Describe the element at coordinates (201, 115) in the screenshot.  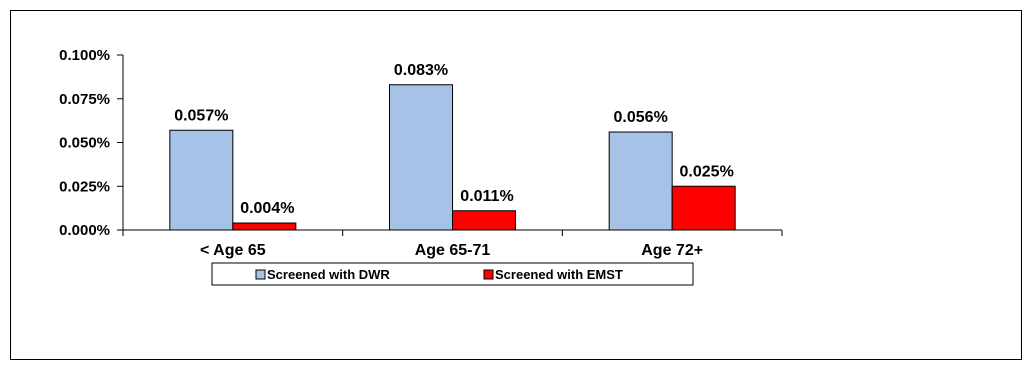
I see `data-label: 0.057%` at that location.